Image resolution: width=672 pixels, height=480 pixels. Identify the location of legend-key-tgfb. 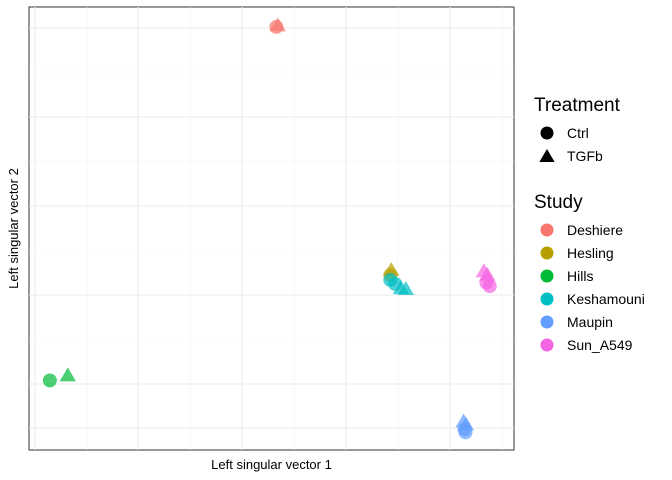
(547, 155).